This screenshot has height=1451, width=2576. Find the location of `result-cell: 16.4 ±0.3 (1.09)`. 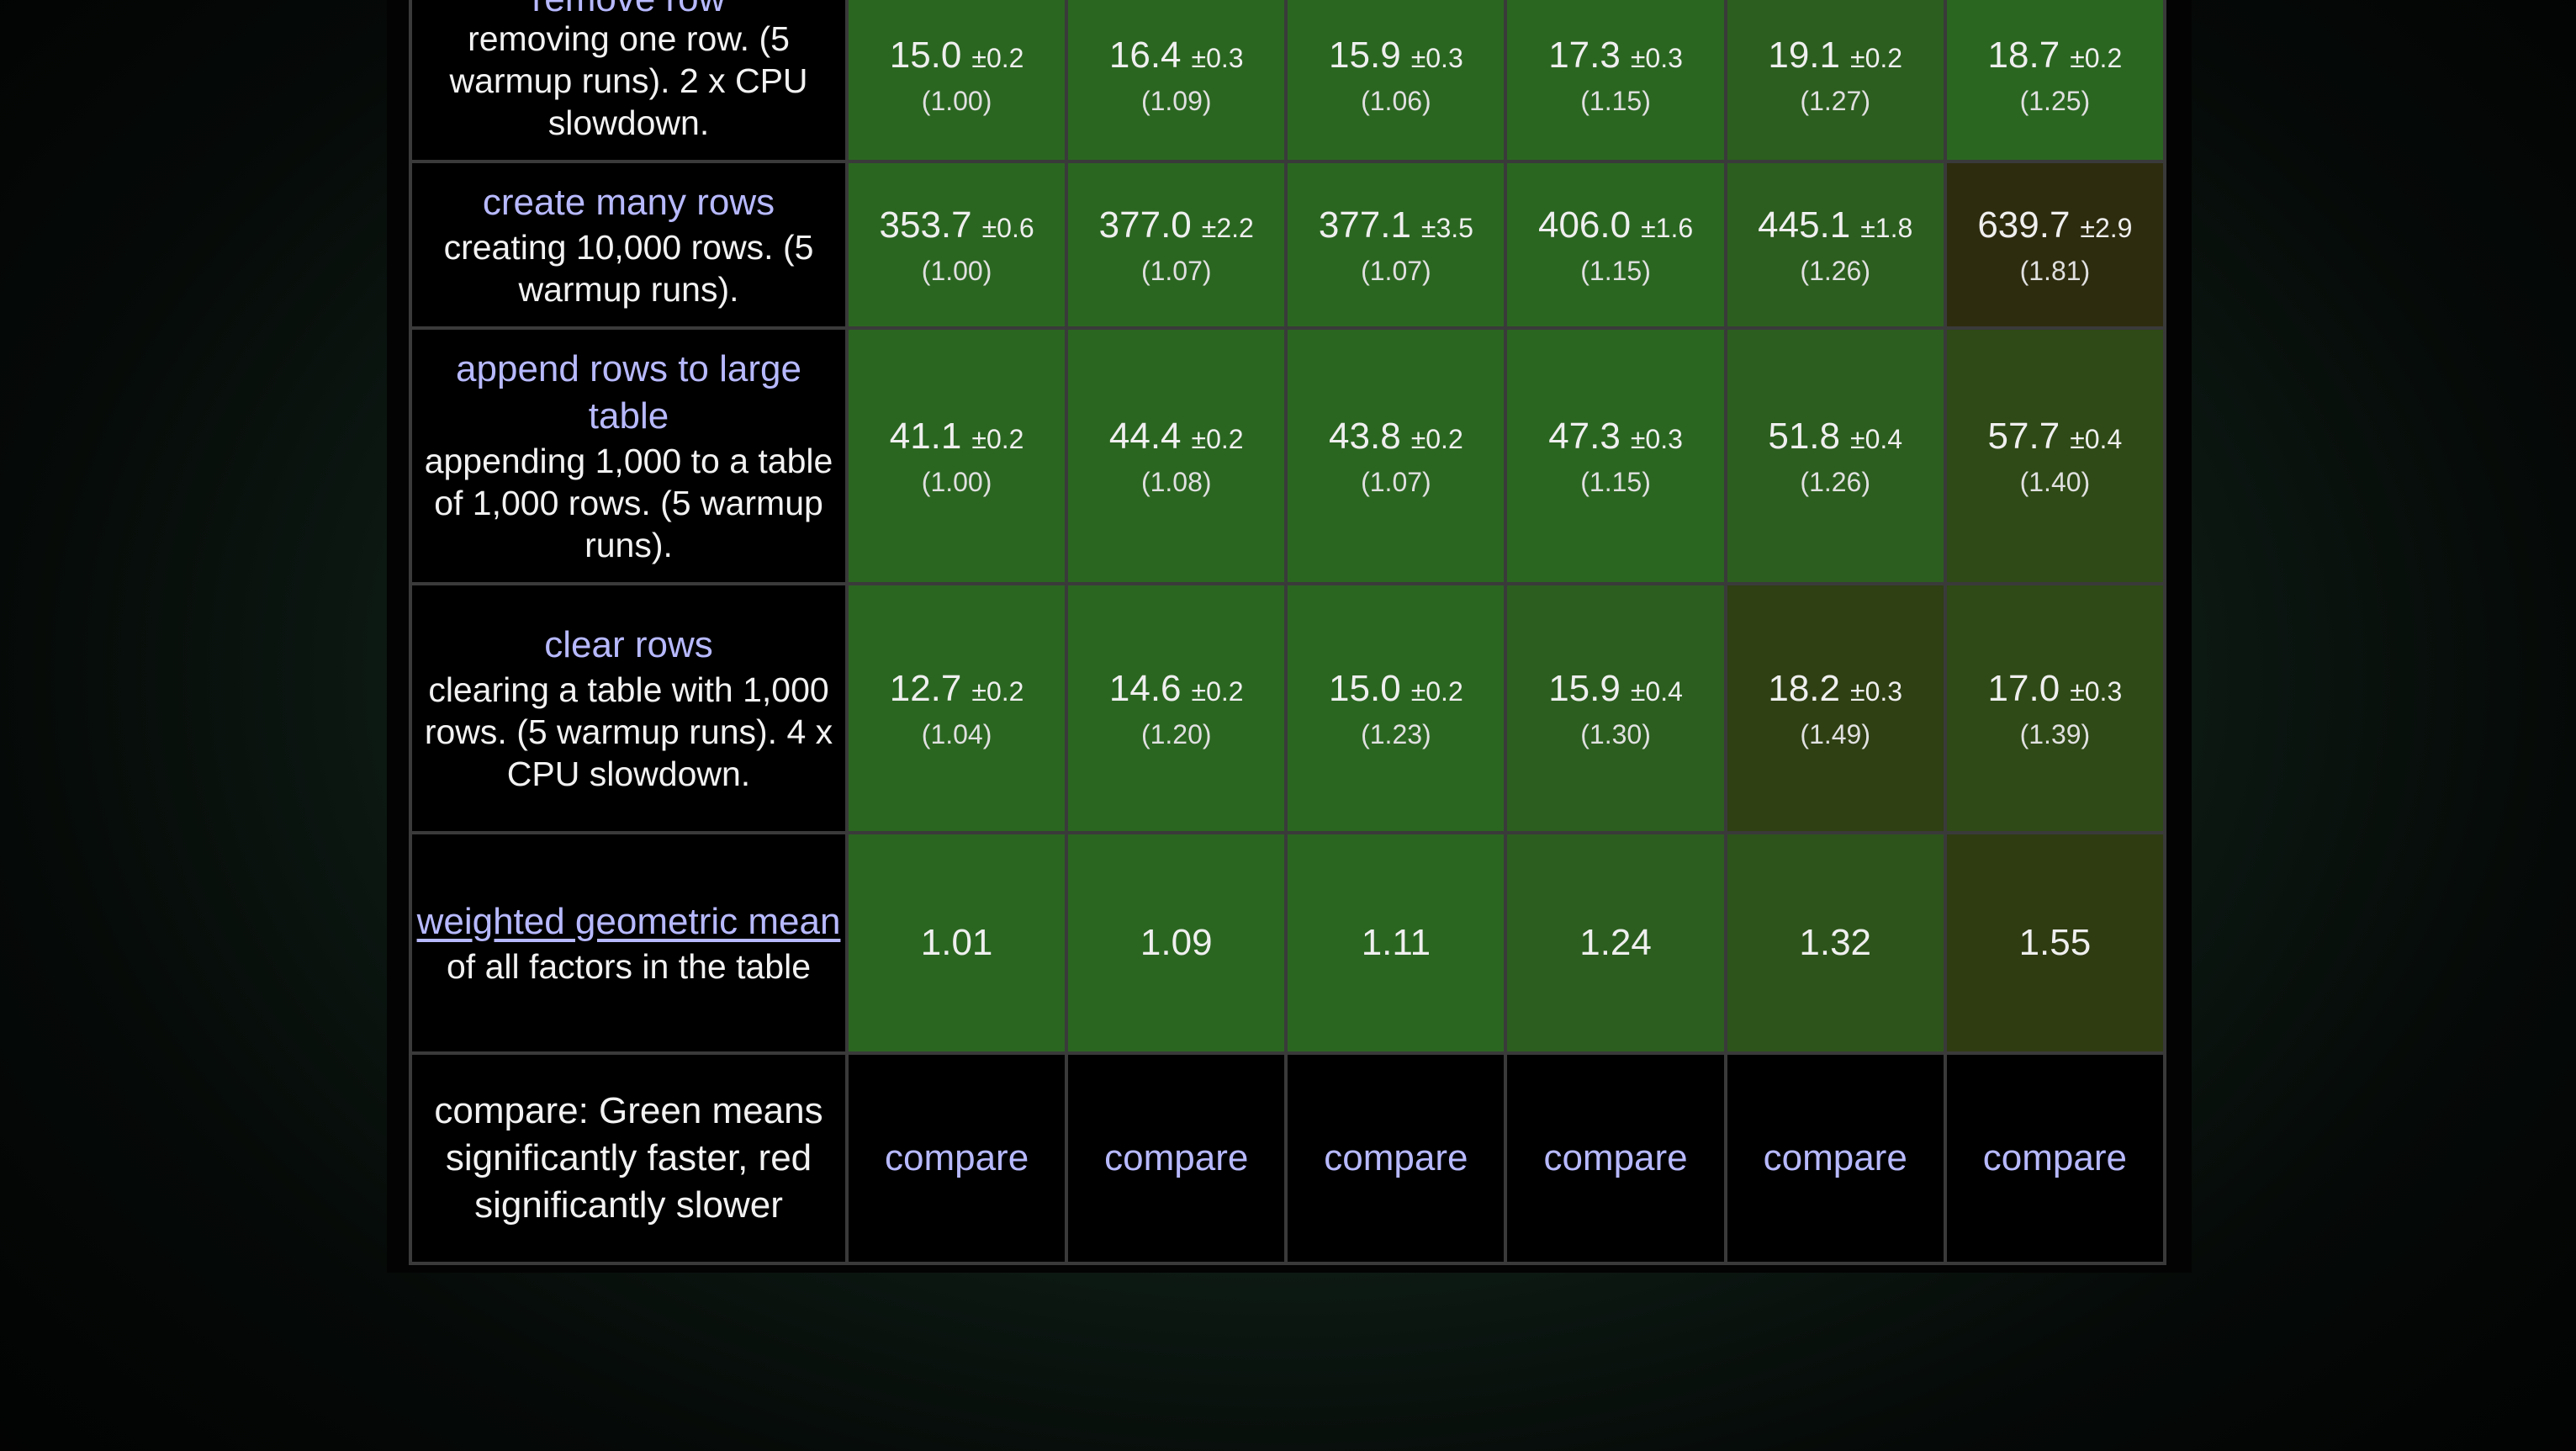

result-cell: 16.4 ±0.3 (1.09) is located at coordinates (1176, 81).